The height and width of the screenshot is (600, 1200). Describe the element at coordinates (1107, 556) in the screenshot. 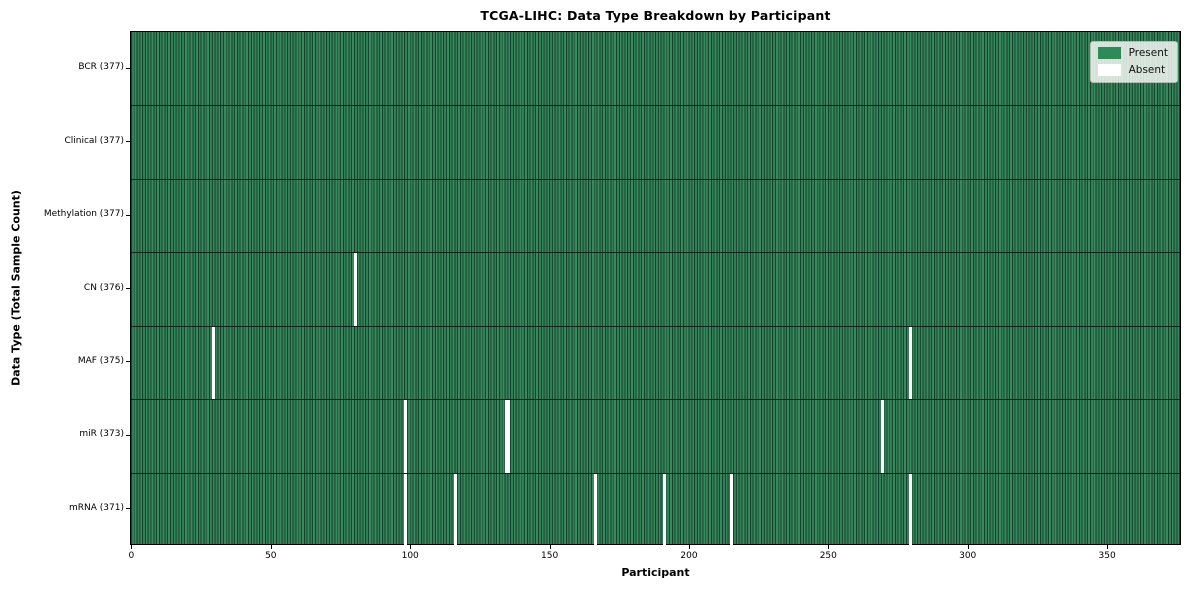

I see `xtick-label-350: 350` at that location.